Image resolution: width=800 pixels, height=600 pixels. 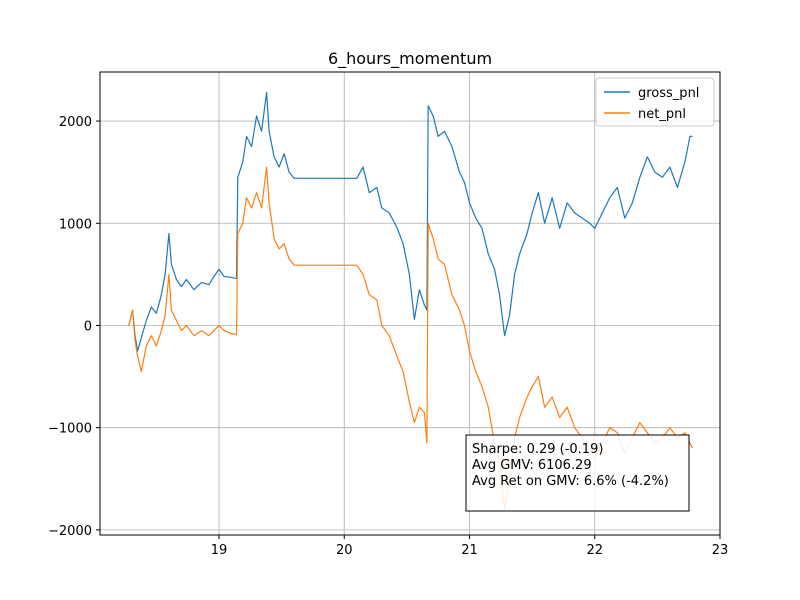 I want to click on stats-line: Sharpe: 0.29 (-0.19), so click(x=537, y=449).